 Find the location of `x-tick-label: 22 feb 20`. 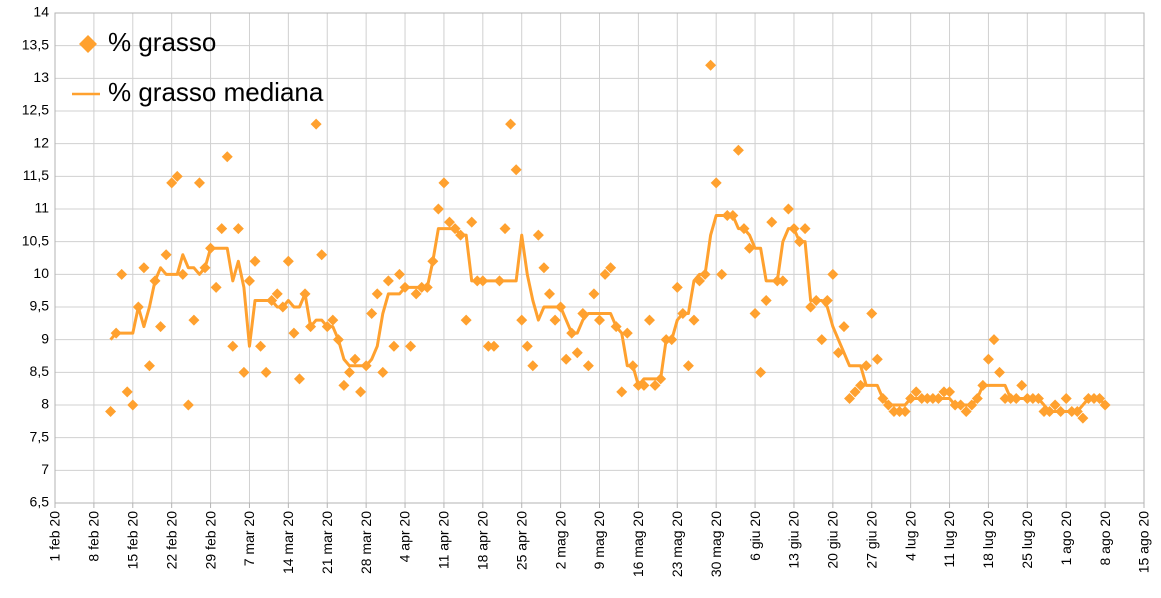

x-tick-label: 22 feb 20 is located at coordinates (171, 540).